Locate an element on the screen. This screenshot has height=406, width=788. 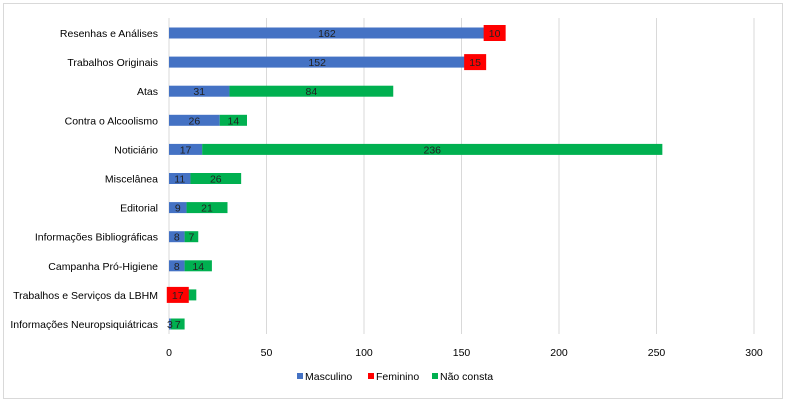
data-label: 9 is located at coordinates (178, 209).